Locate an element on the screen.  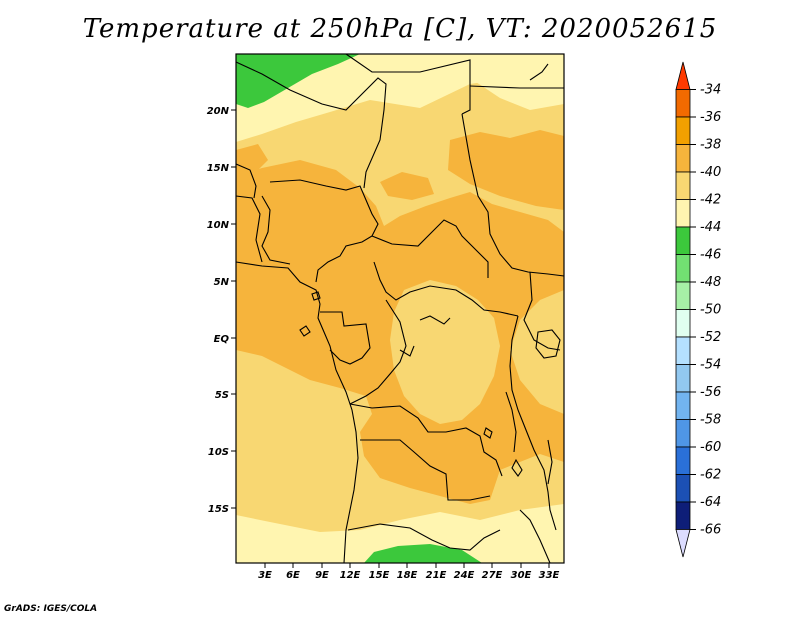
colorbar-label: -44 is located at coordinates (710, 227).